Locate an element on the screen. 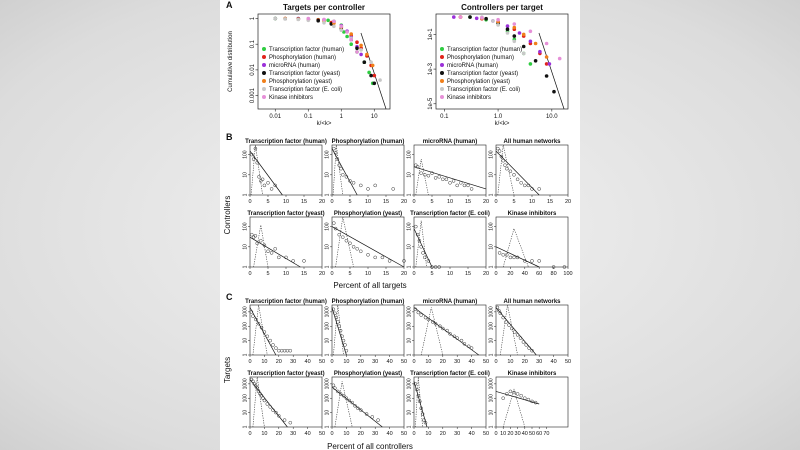  plot-title: Transcription factor (human) is located at coordinates (286, 142).